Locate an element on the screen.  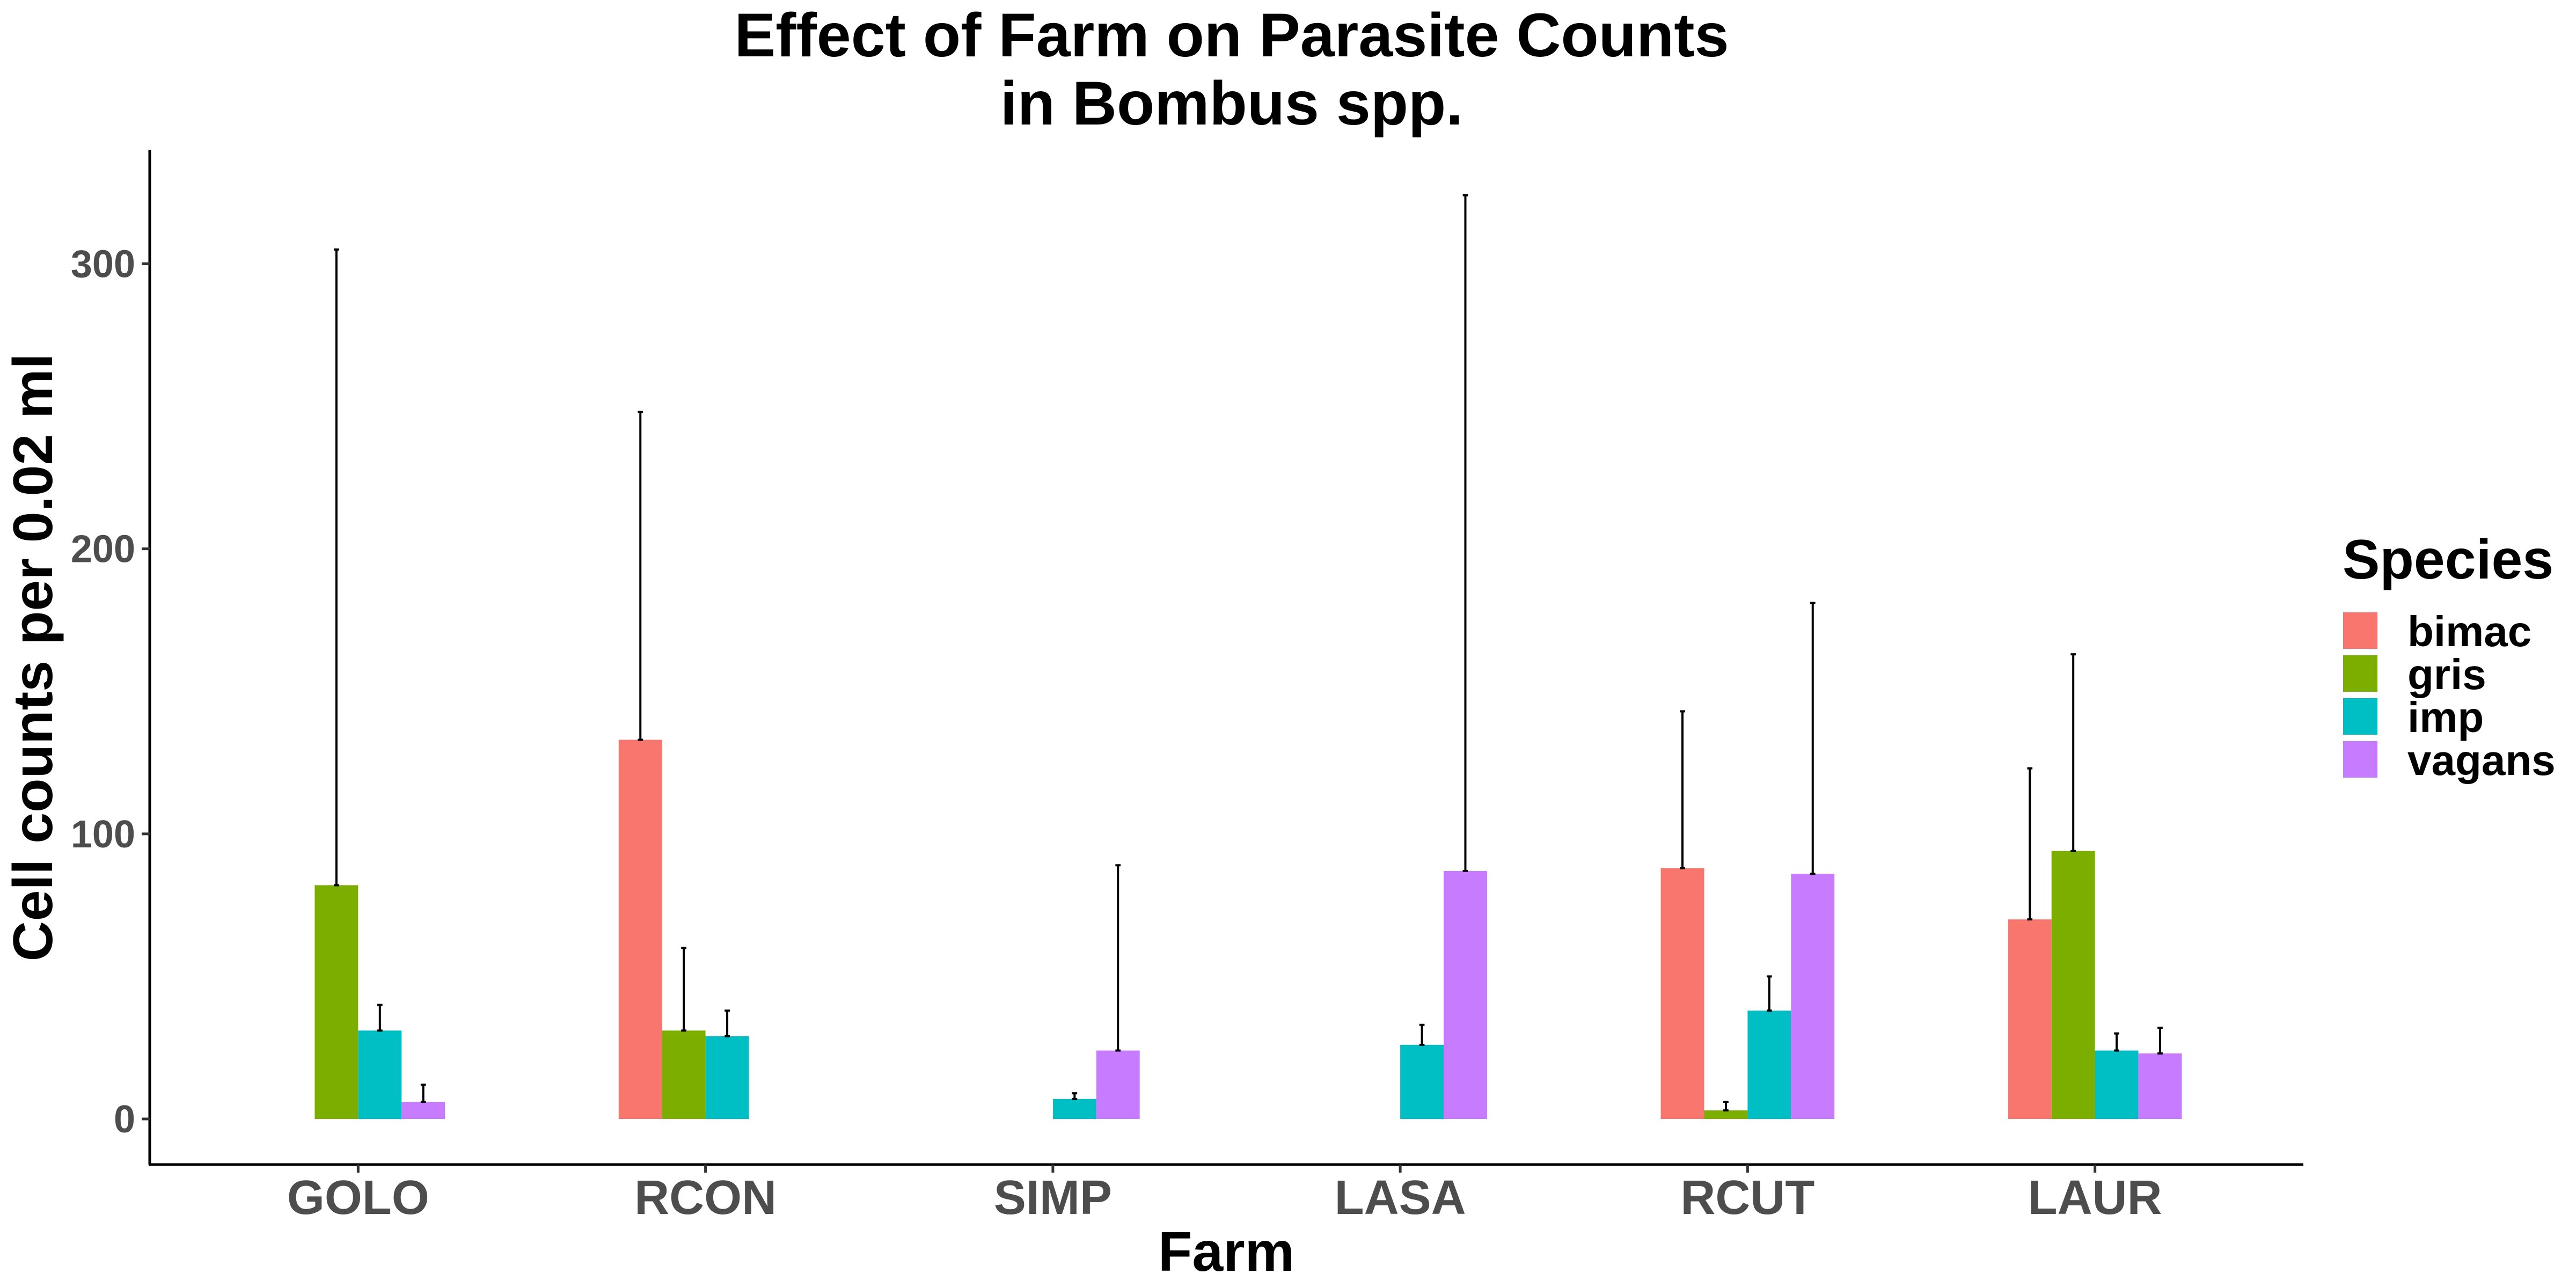
bar-imp-LASA is located at coordinates (1422, 1081).